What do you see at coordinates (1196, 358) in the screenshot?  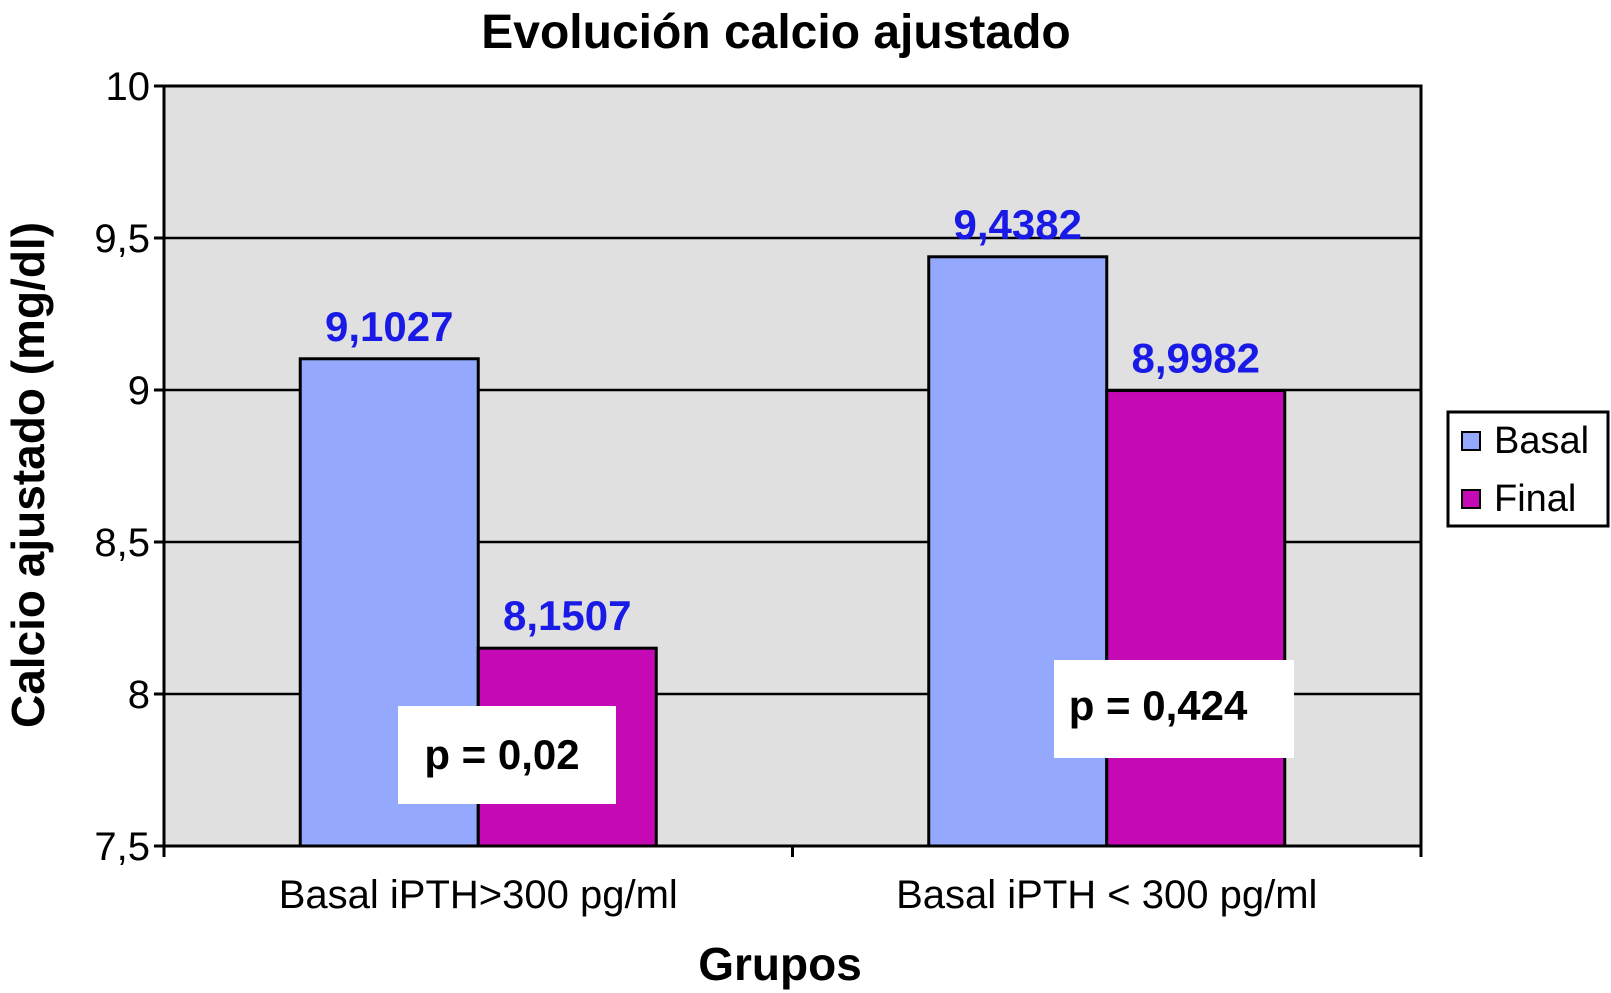 I see `data-label: 8,9982` at bounding box center [1196, 358].